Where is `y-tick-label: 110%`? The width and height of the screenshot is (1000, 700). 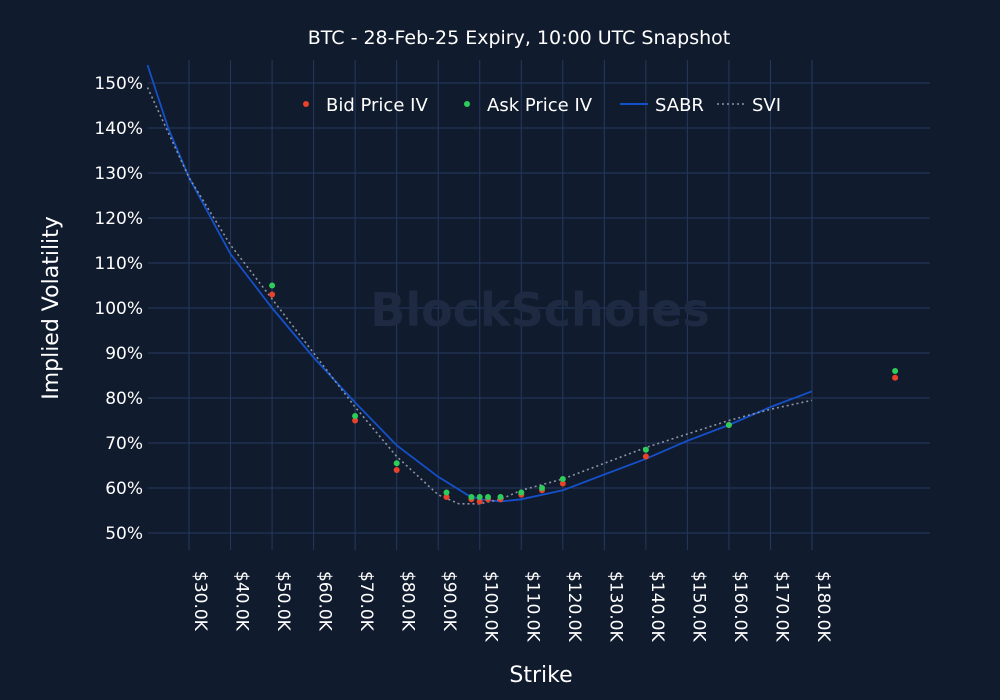
y-tick-label: 110% is located at coordinates (118, 264).